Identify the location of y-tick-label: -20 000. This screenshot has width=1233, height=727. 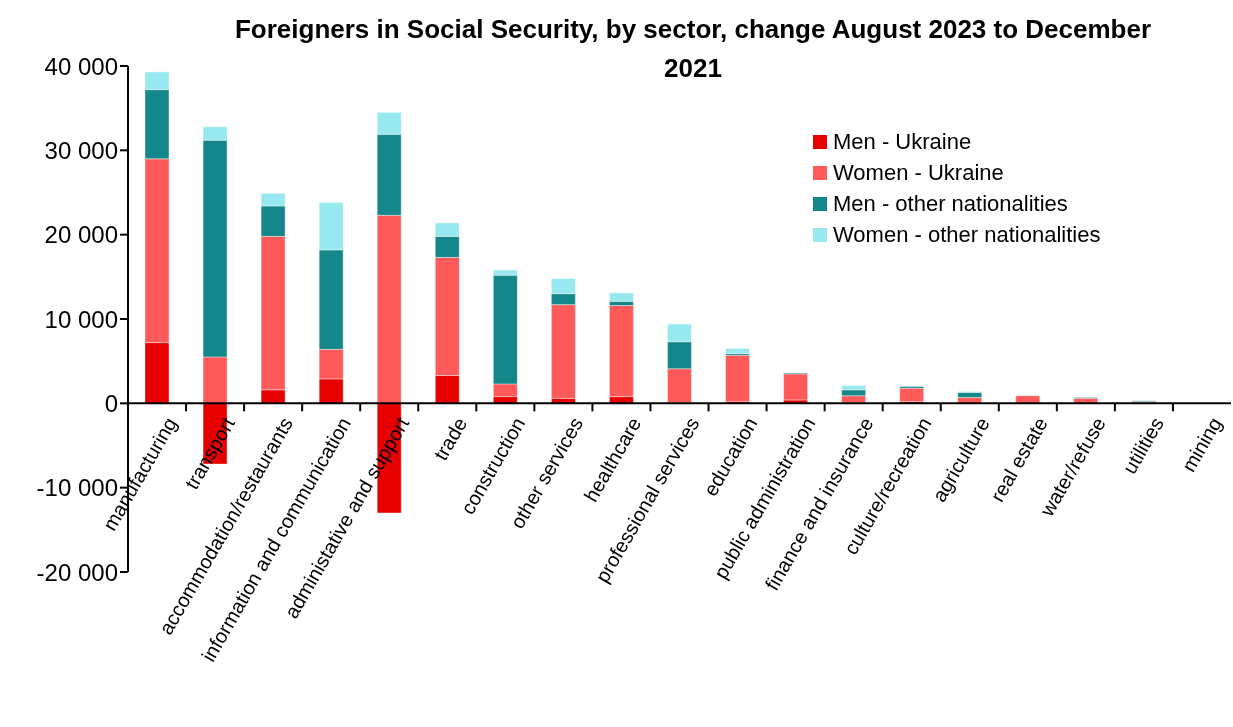
(77, 572).